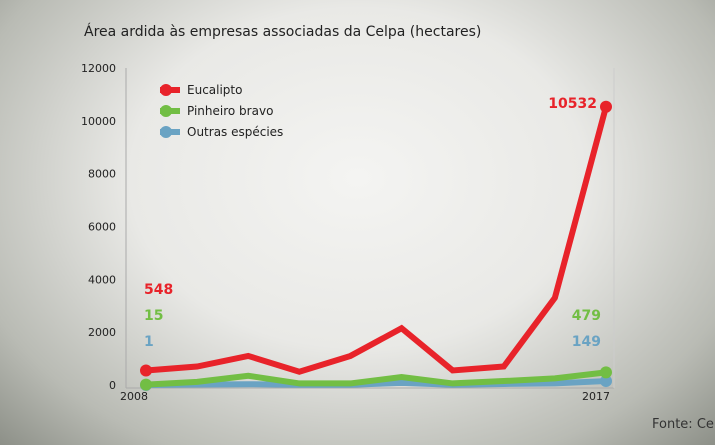 The height and width of the screenshot is (445, 715). I want to click on y-tick-label: 2000, so click(102, 332).